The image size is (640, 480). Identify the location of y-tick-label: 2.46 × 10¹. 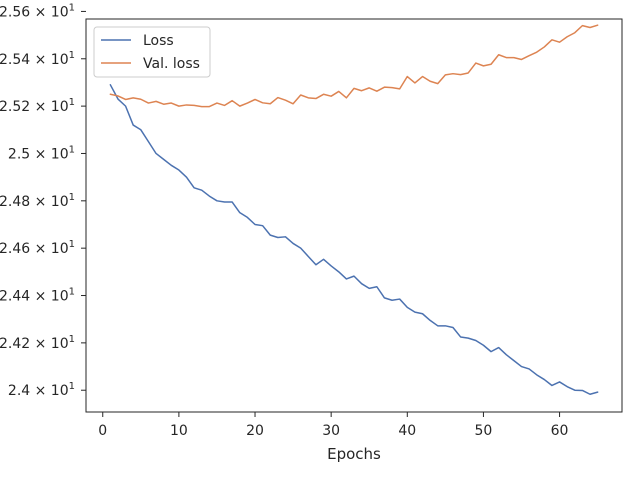
(37, 248).